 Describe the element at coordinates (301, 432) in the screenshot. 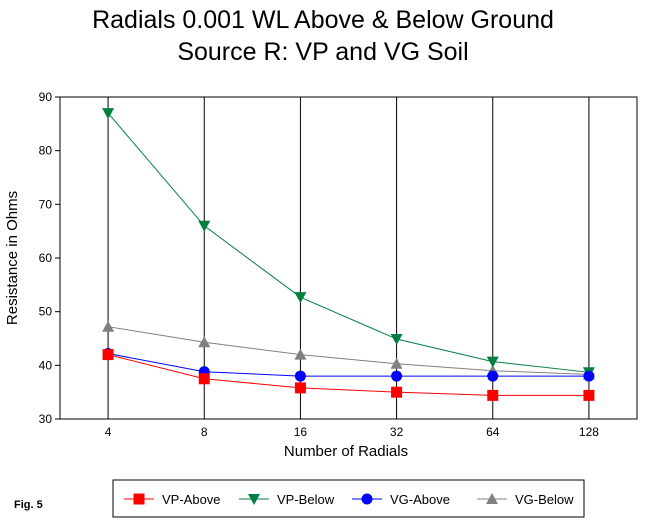

I see `x-tick-label: 16` at that location.